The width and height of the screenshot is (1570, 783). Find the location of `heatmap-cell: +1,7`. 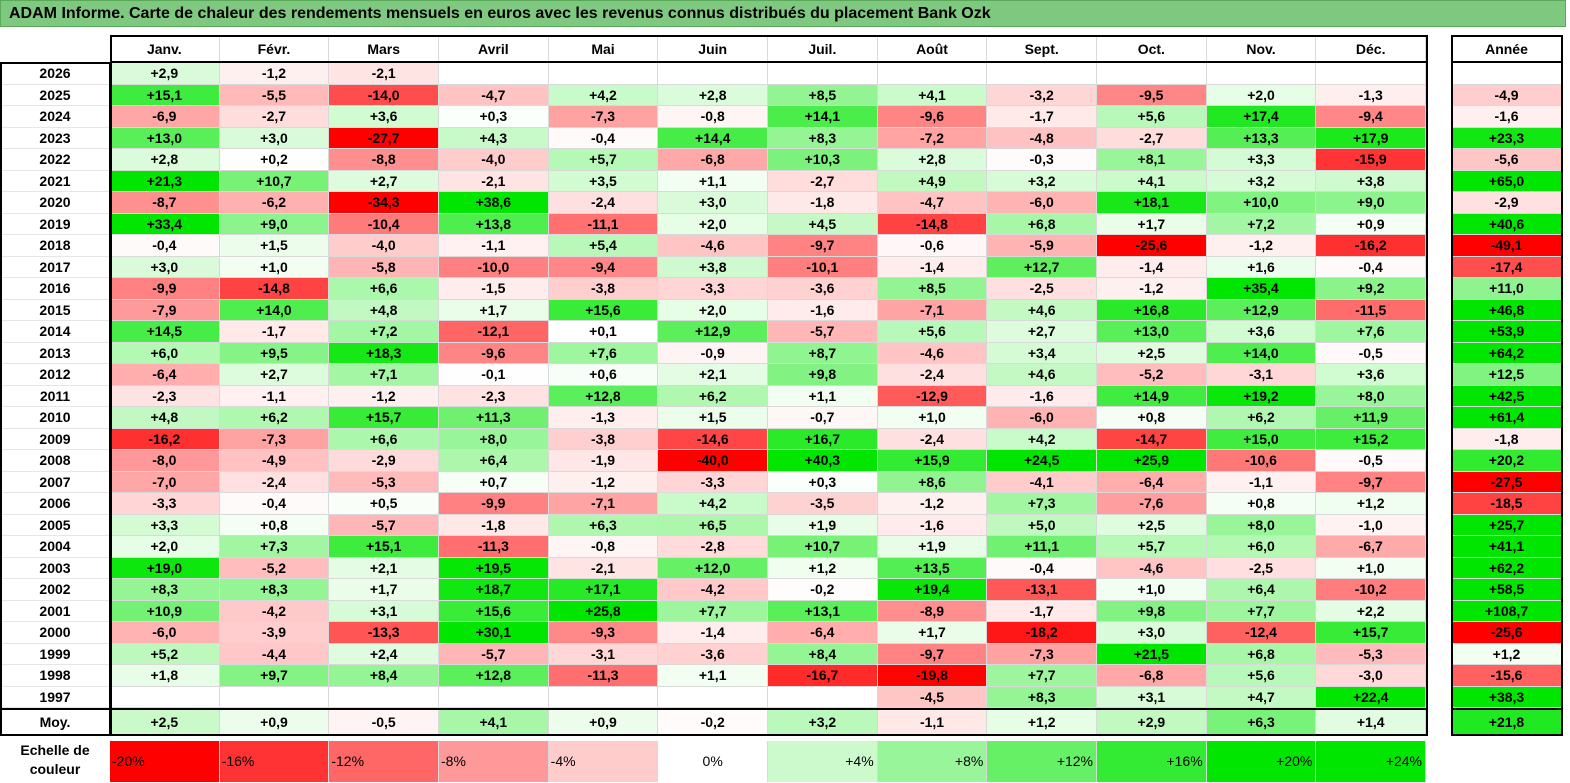

heatmap-cell: +1,7 is located at coordinates (1152, 224).